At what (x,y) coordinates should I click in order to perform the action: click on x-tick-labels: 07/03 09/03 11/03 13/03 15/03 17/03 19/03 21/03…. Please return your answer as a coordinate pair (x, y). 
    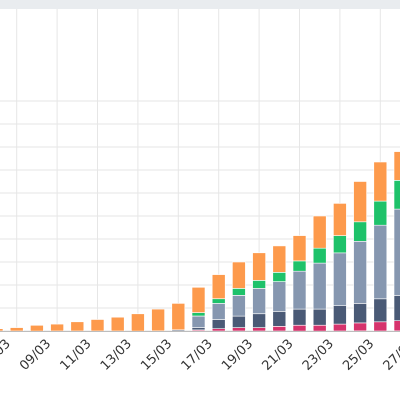
    Looking at the image, I should click on (200, 355).